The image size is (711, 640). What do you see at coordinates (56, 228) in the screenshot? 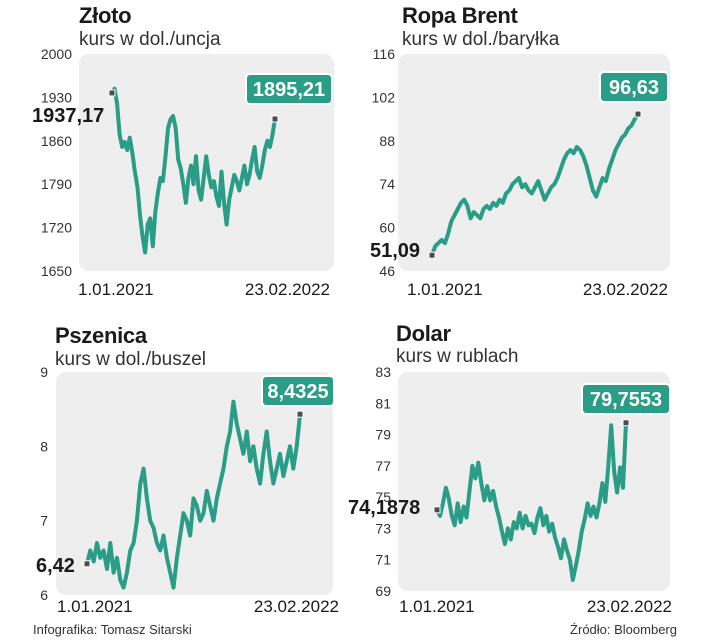
I see `y-tick-label: 1720` at bounding box center [56, 228].